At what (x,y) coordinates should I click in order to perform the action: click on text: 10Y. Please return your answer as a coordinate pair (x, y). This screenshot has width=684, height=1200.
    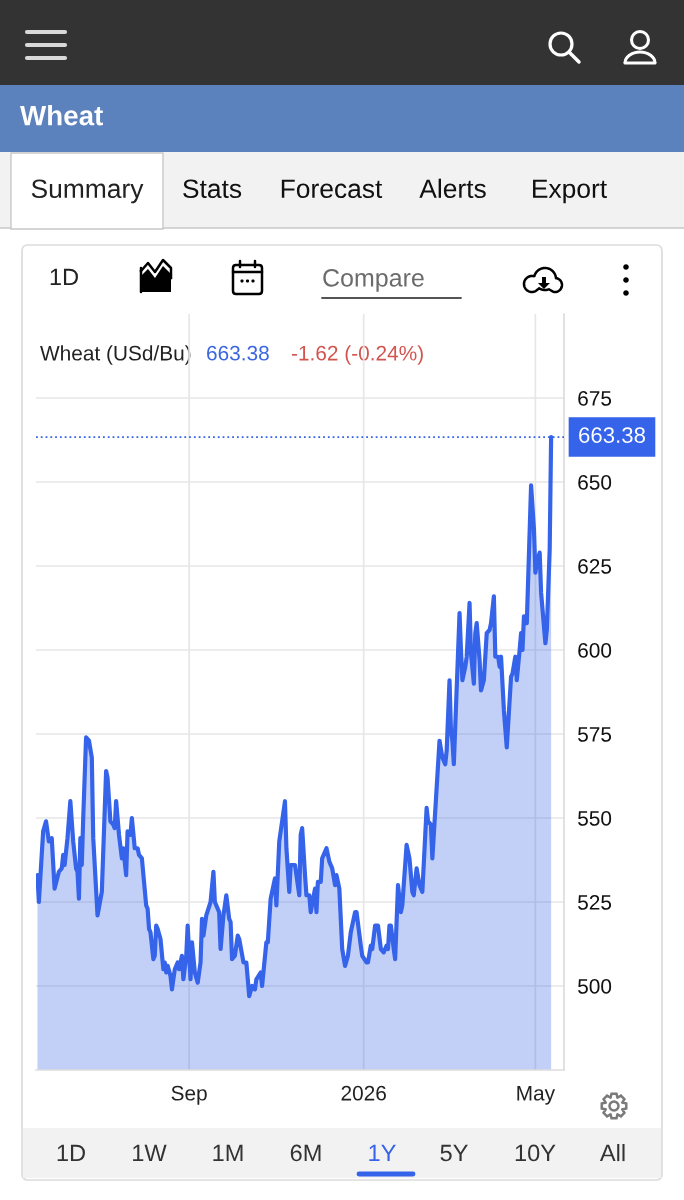
    Looking at the image, I should click on (535, 1153).